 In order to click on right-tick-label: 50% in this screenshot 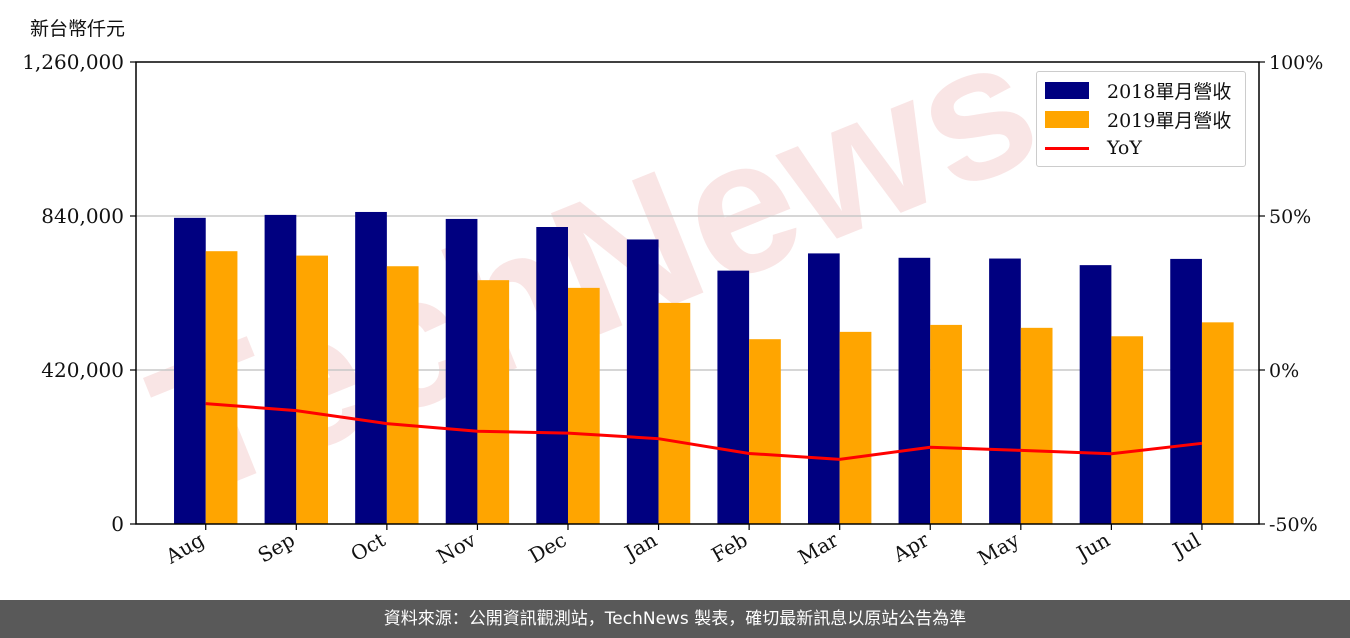, I will do `click(1290, 217)`.